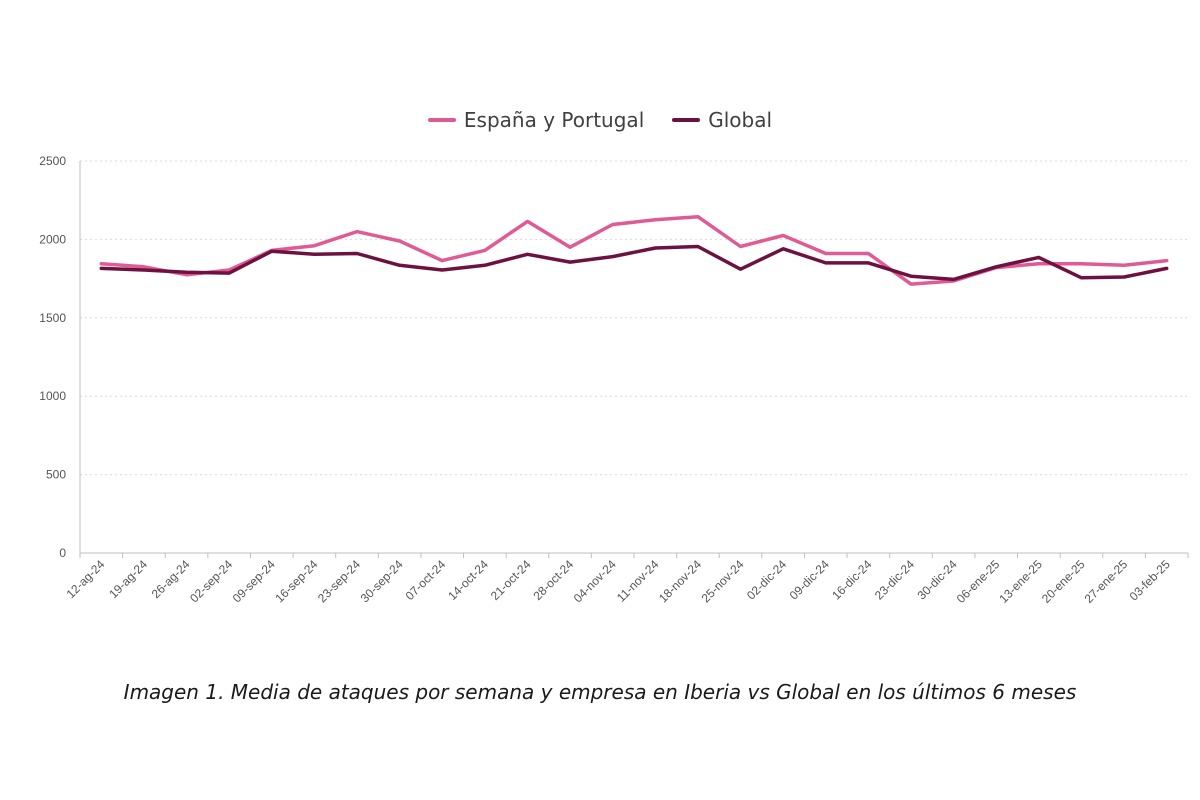  What do you see at coordinates (52, 161) in the screenshot?
I see `y-tick-label-2500: 2500` at bounding box center [52, 161].